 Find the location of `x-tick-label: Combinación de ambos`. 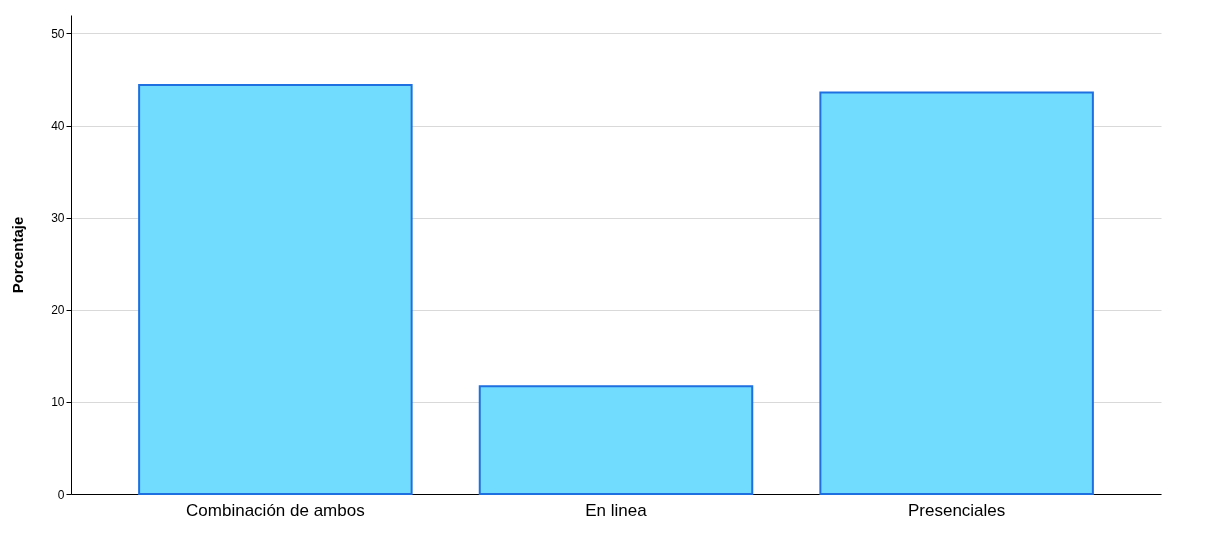

x-tick-label: Combinación de ambos is located at coordinates (275, 510).